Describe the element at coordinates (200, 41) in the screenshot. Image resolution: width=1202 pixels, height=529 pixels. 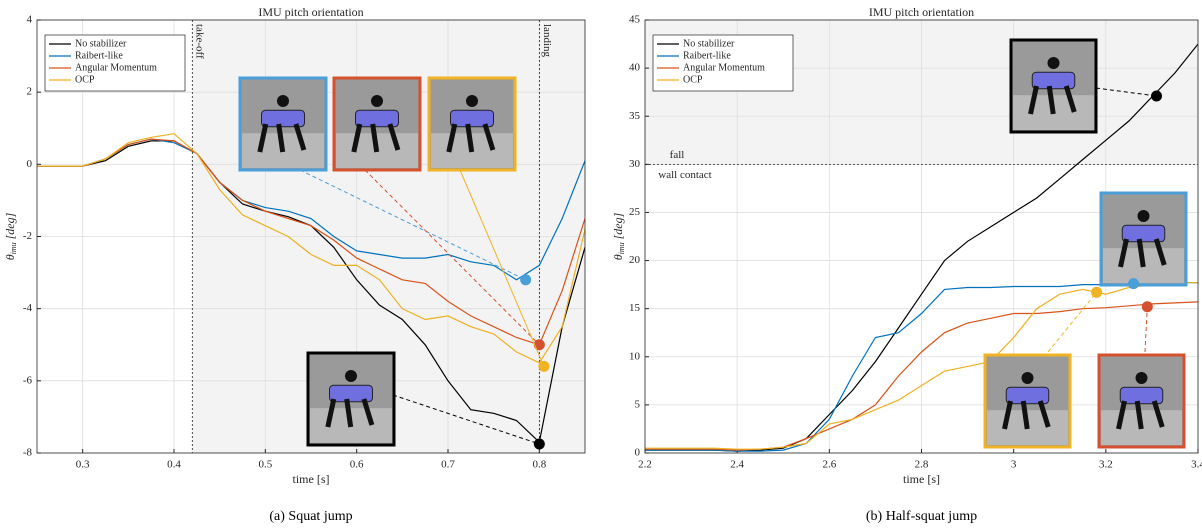
I see `event-label: take-off` at that location.